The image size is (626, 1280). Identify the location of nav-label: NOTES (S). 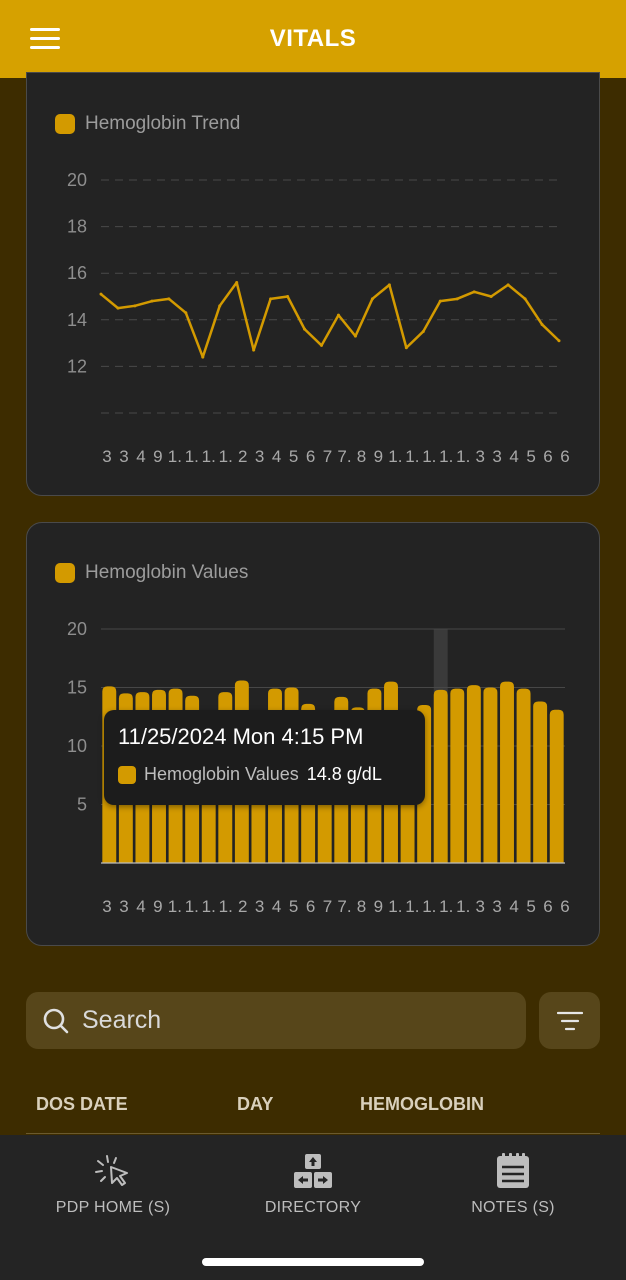
(513, 1207).